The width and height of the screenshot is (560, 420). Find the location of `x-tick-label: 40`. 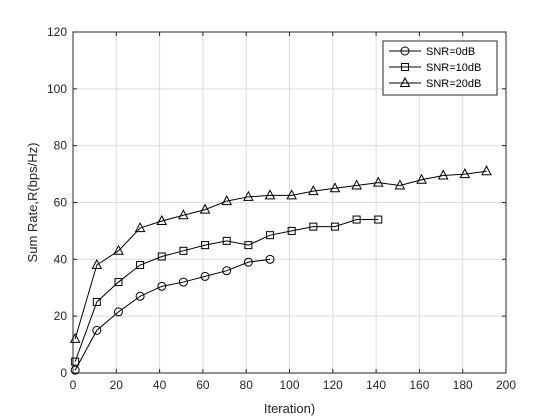

x-tick-label: 40 is located at coordinates (160, 385).